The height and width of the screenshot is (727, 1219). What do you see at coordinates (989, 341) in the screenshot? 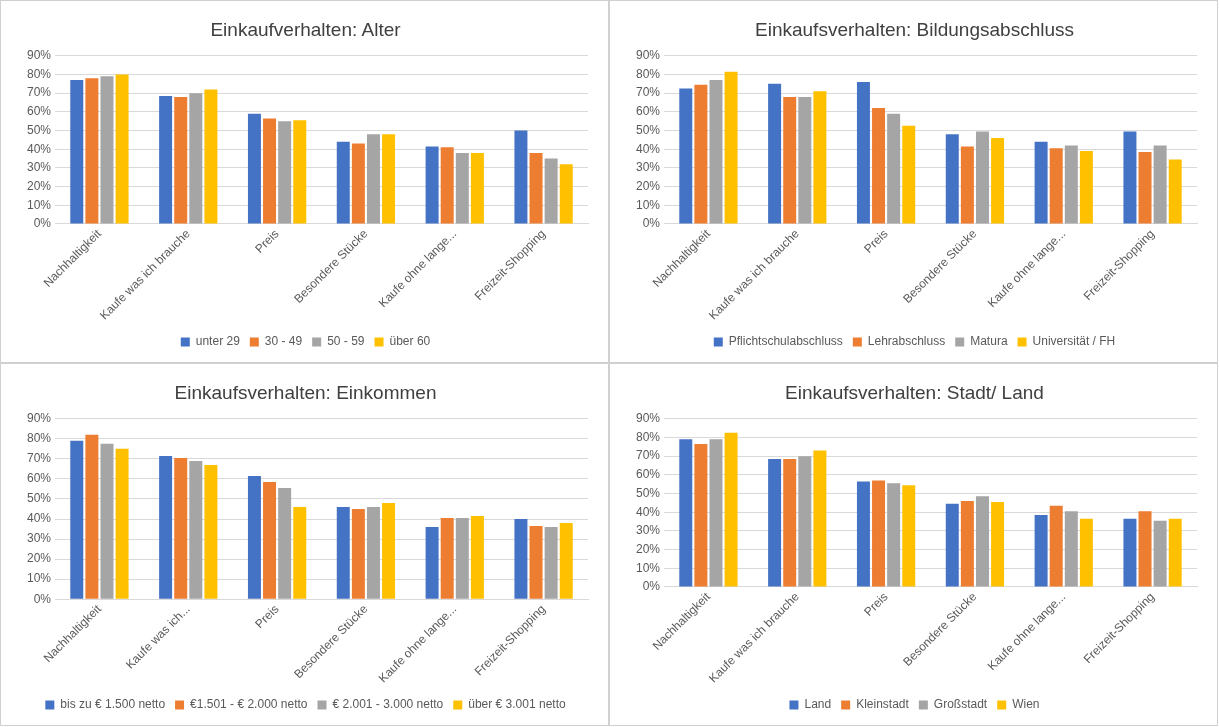
I see `legend-label: Matura` at bounding box center [989, 341].